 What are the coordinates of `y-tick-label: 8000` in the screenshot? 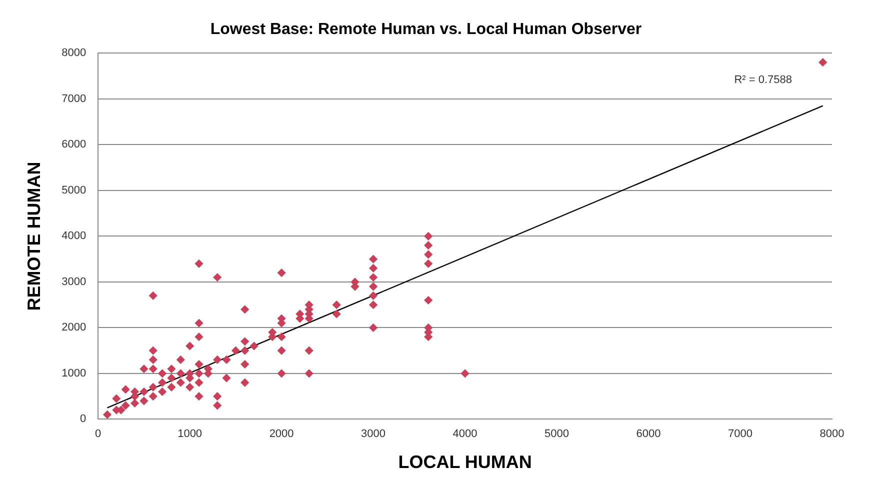 It's located at (74, 53).